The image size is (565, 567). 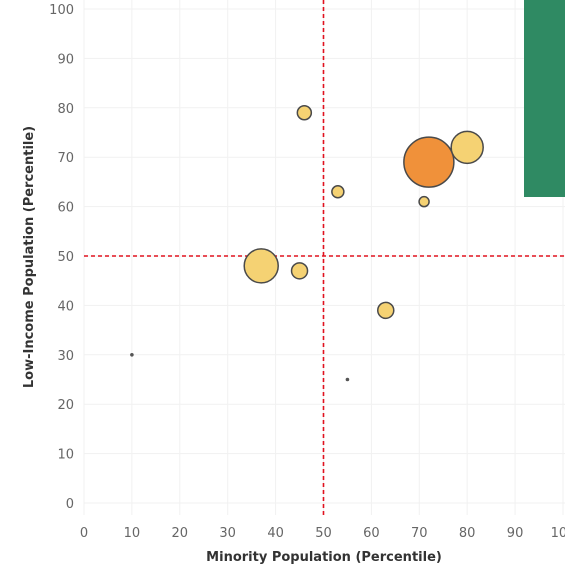 I want to click on x-tick-label: 20, so click(x=180, y=533).